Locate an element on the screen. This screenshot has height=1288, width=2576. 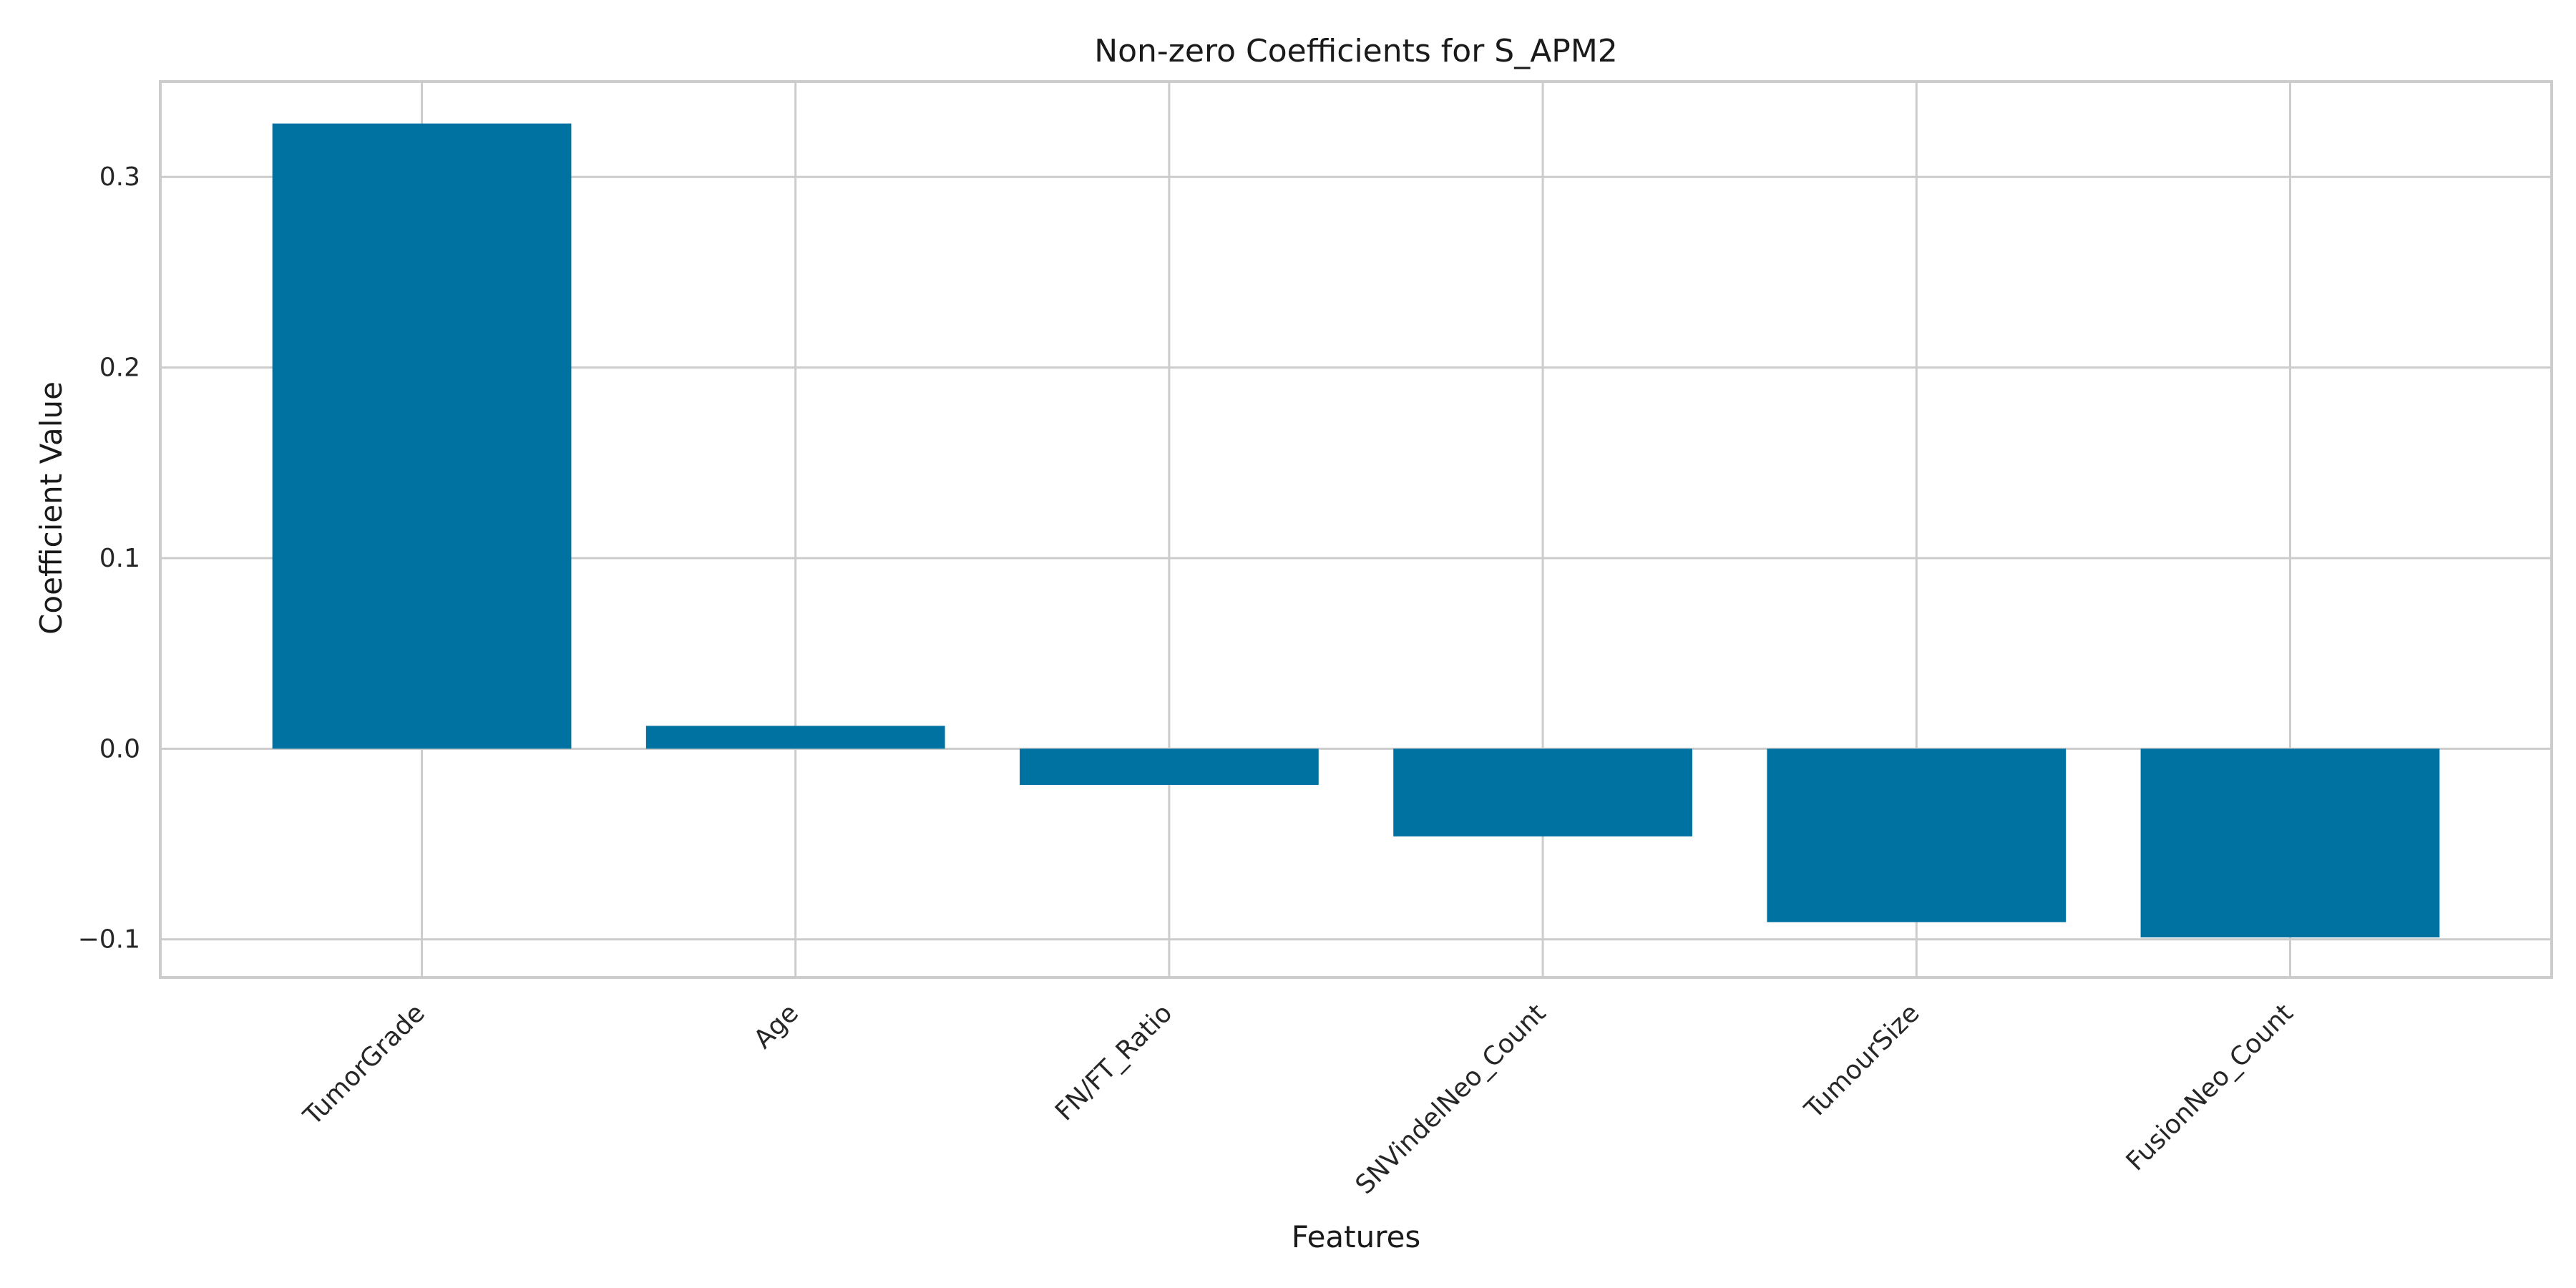
y-tick-label: 0.1 is located at coordinates (119, 558).